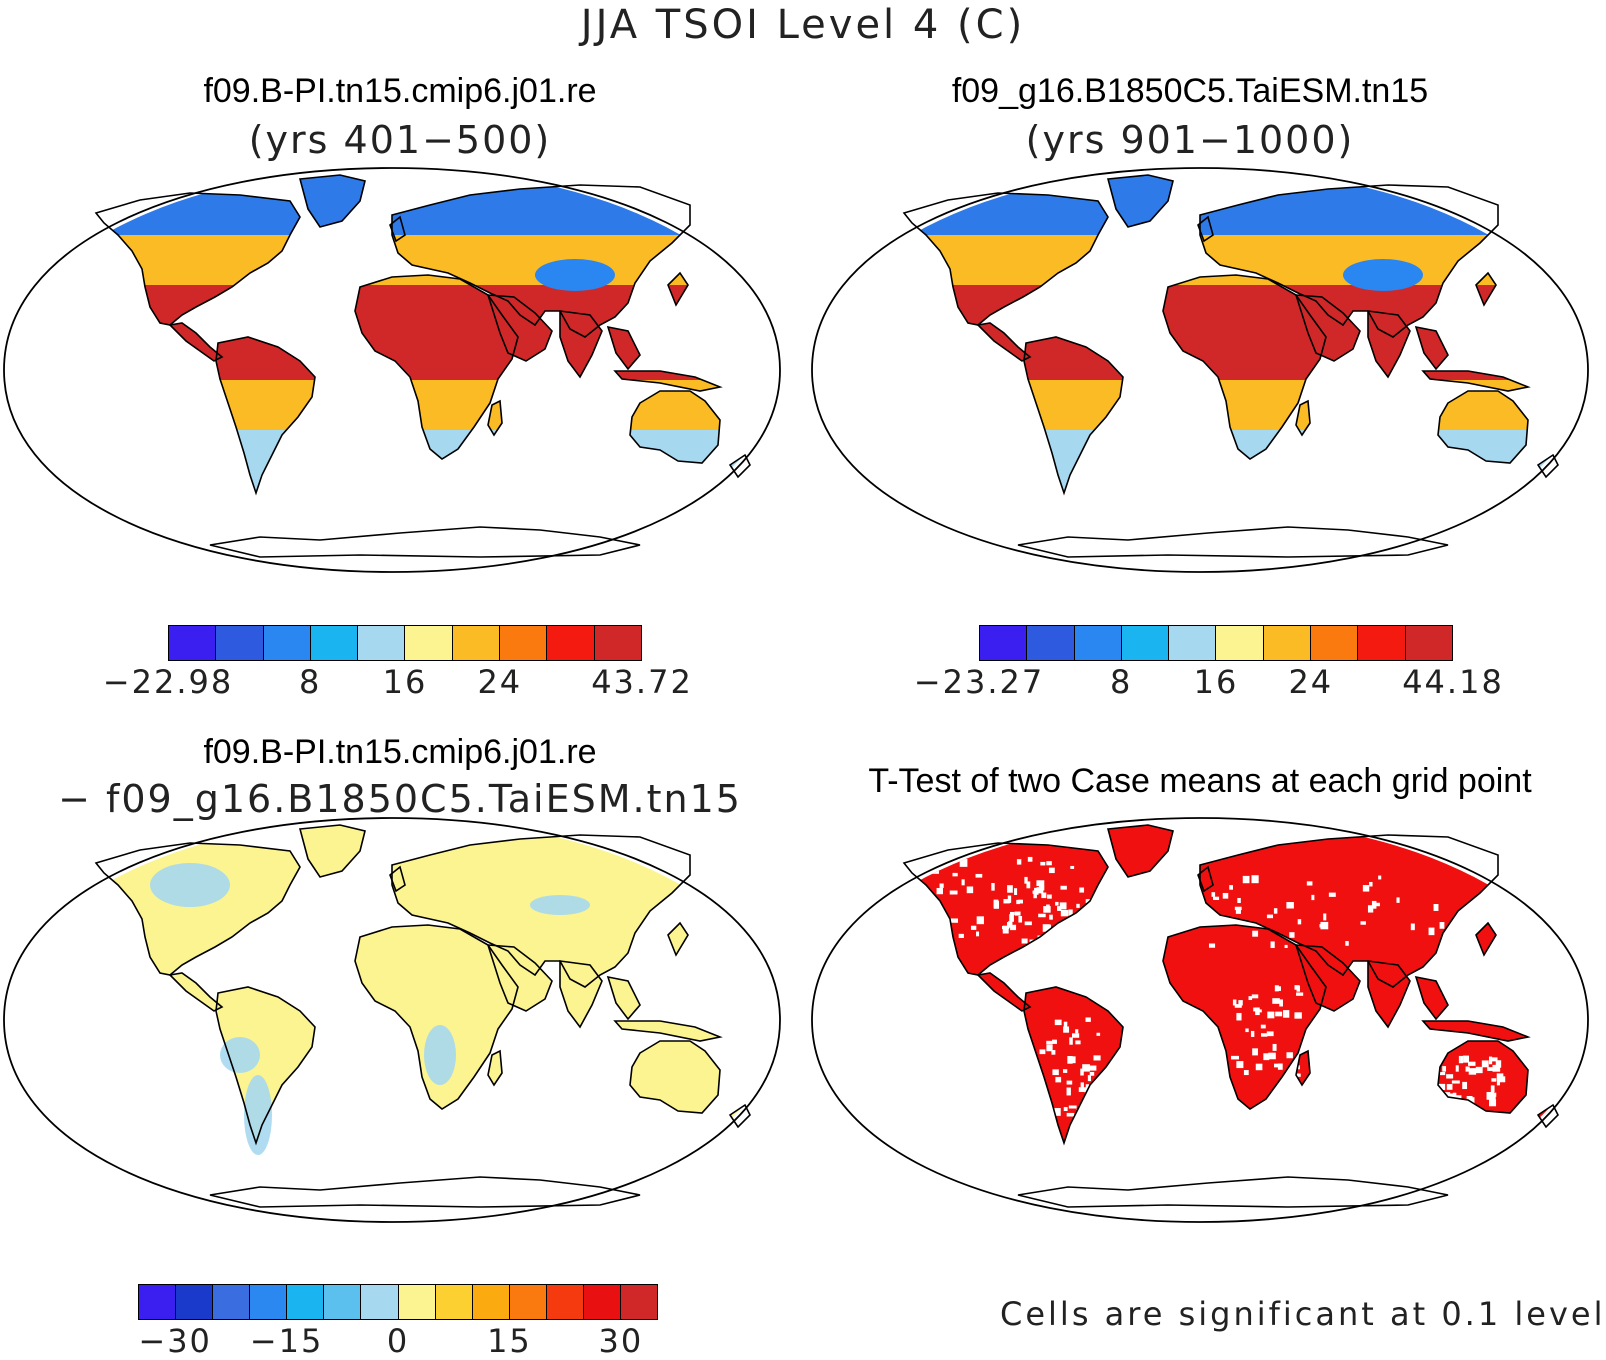 Image resolution: width=1606 pixels, height=1360 pixels. Describe the element at coordinates (1244, 1017) in the screenshot. I see `significant-land-africa` at that location.